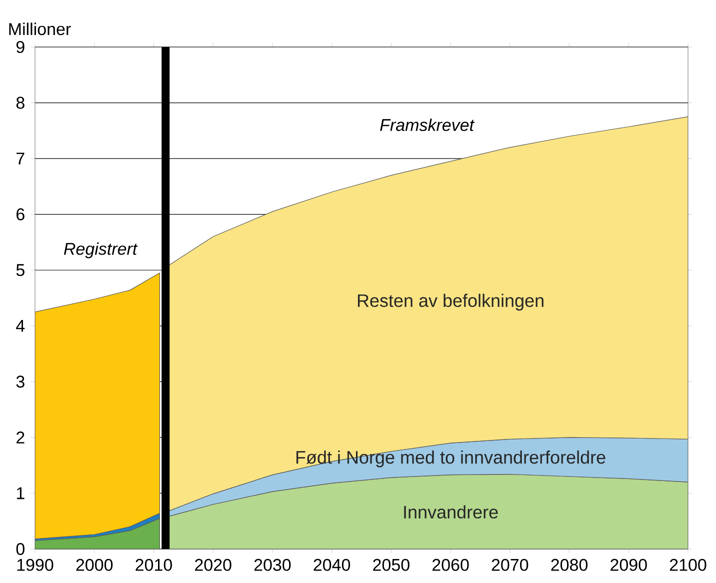 The image size is (716, 583). I want to click on y-tick-label: 8, so click(20, 102).